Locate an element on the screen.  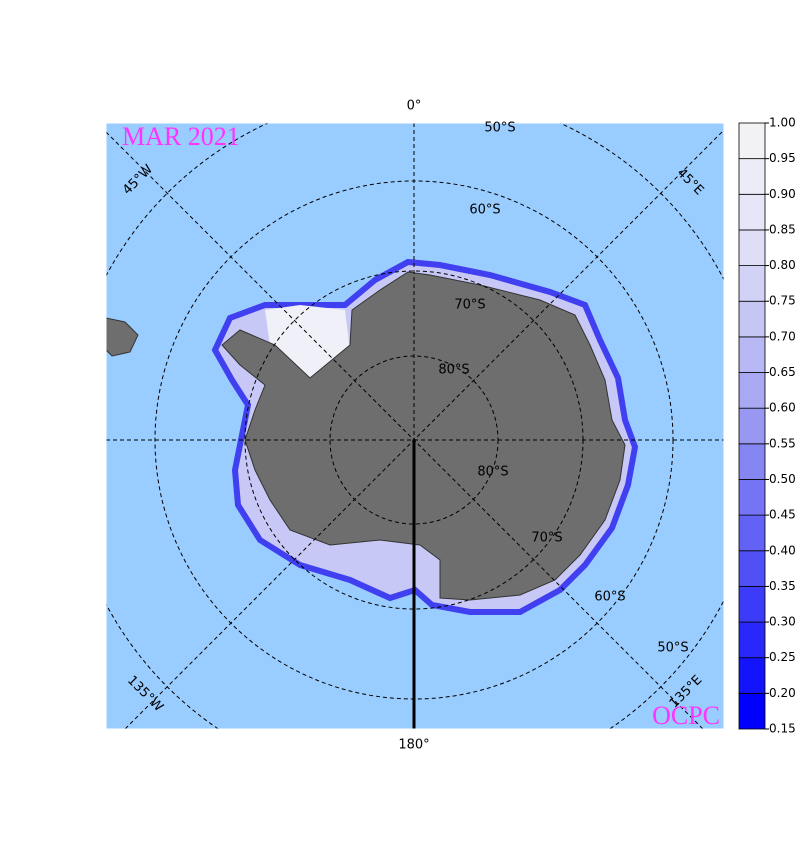
colorbar-tick-label: 0.55 is located at coordinates (782, 443).